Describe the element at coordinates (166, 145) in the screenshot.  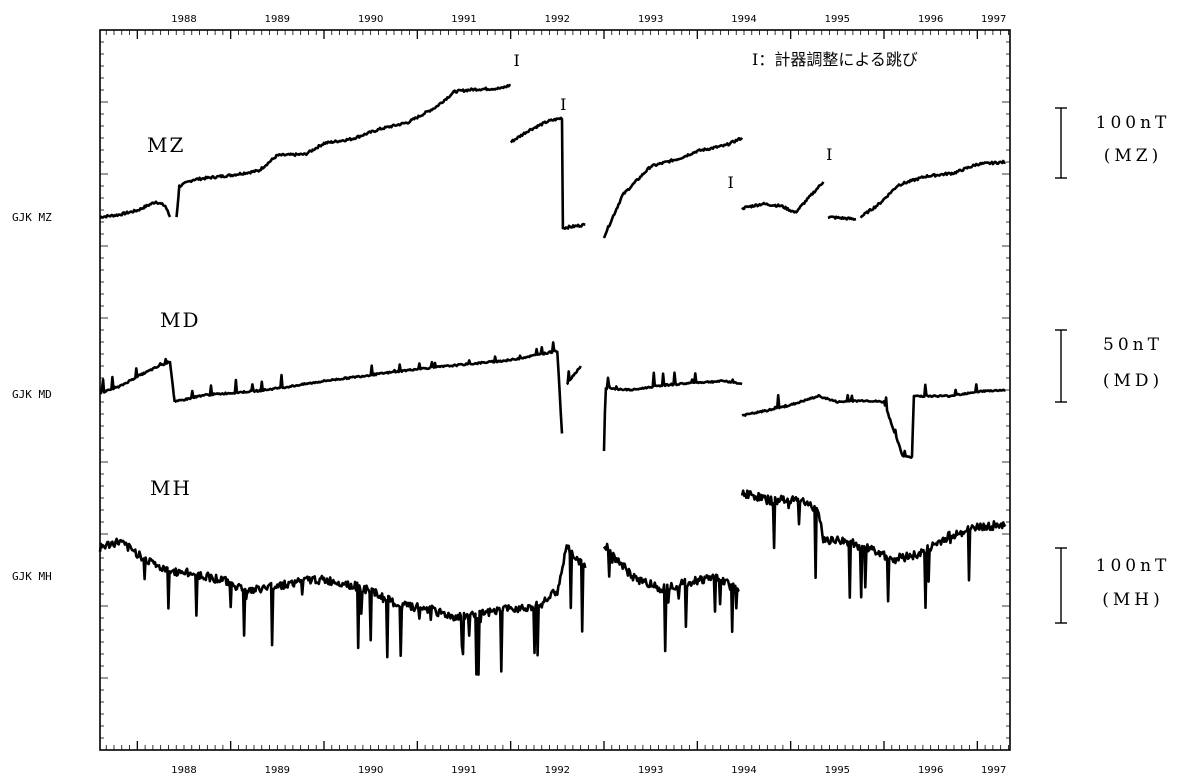
I see `series-title-mz: MZ` at that location.